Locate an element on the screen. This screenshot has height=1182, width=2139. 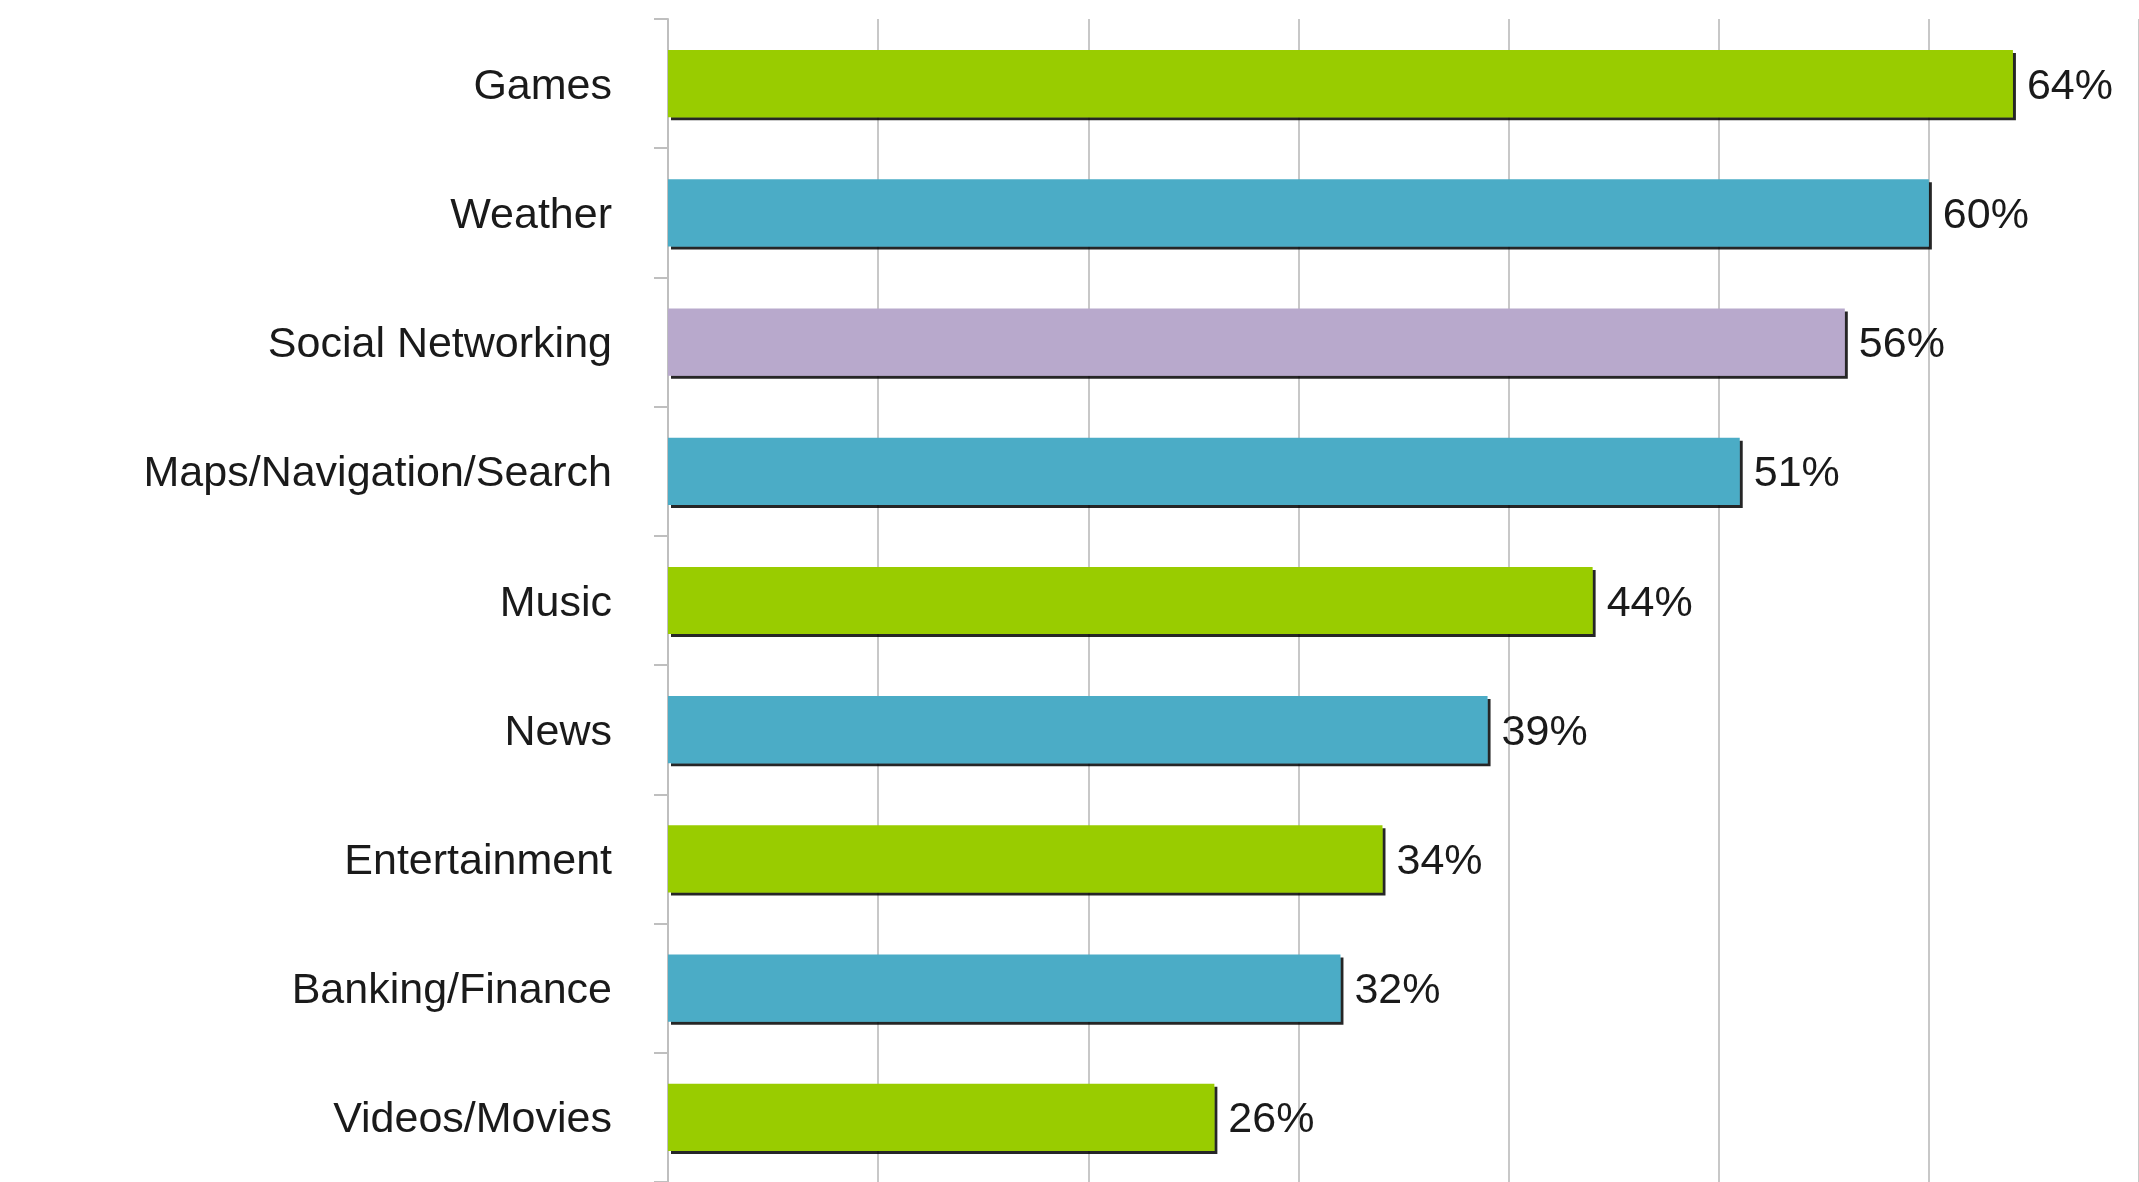
y-tick-label: News is located at coordinates (558, 729).